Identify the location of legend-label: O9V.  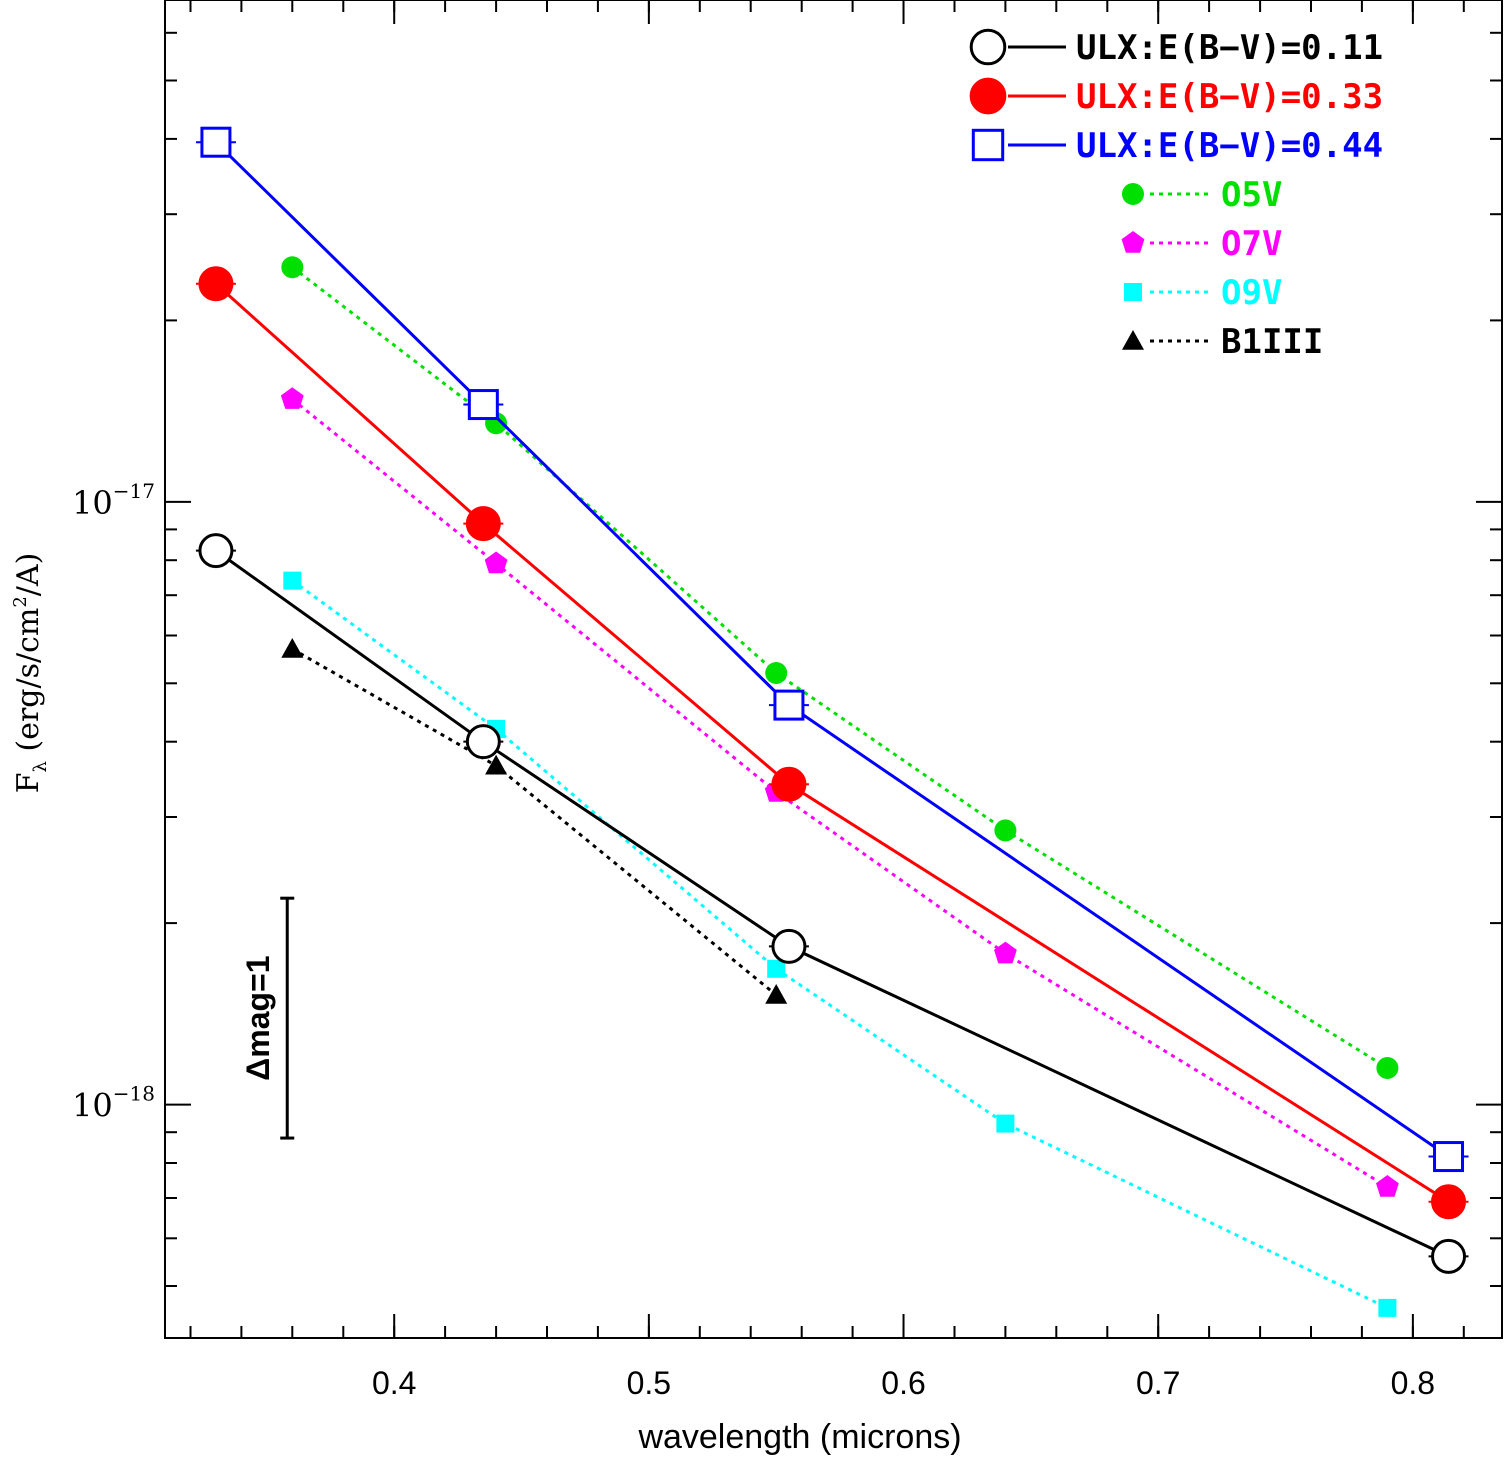
(1251, 293).